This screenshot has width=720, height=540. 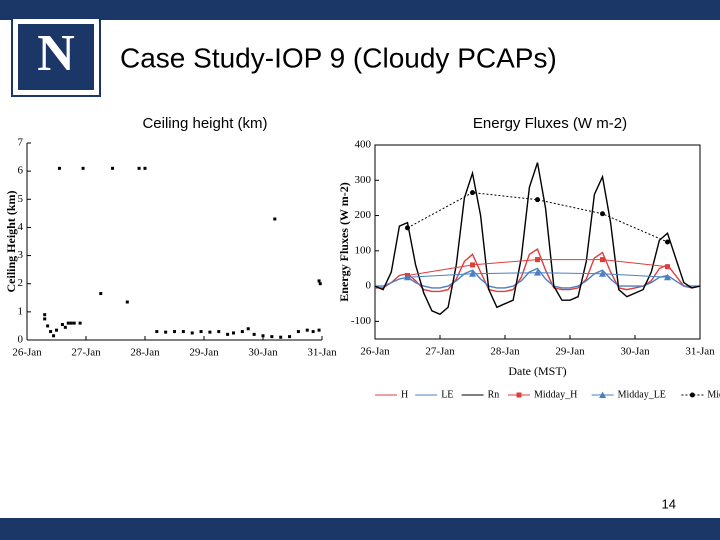 What do you see at coordinates (669, 503) in the screenshot?
I see `page-number: 14` at bounding box center [669, 503].